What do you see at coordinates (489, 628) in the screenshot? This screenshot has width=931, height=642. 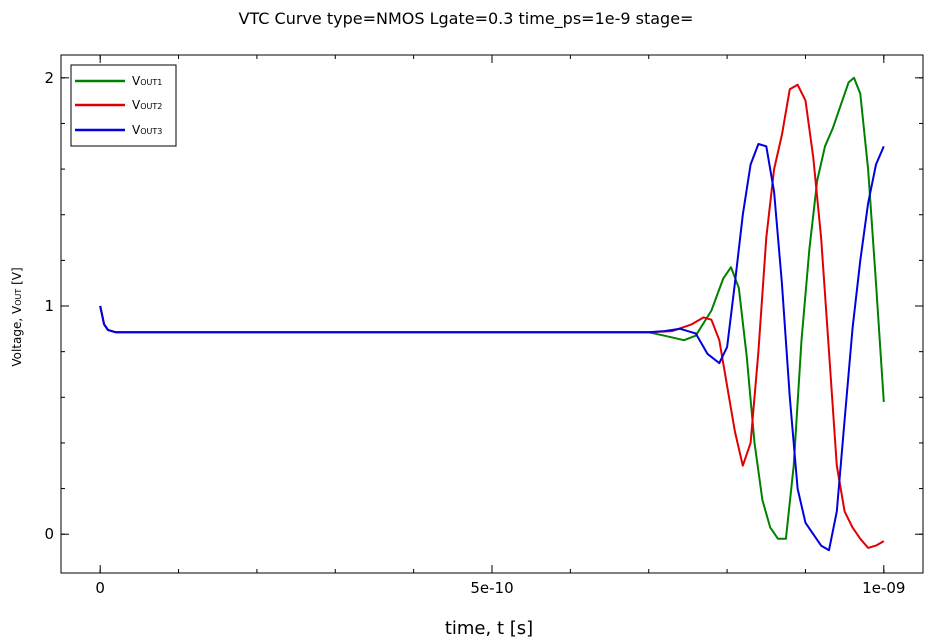 I see `x-axis-label: time, t [s]` at bounding box center [489, 628].